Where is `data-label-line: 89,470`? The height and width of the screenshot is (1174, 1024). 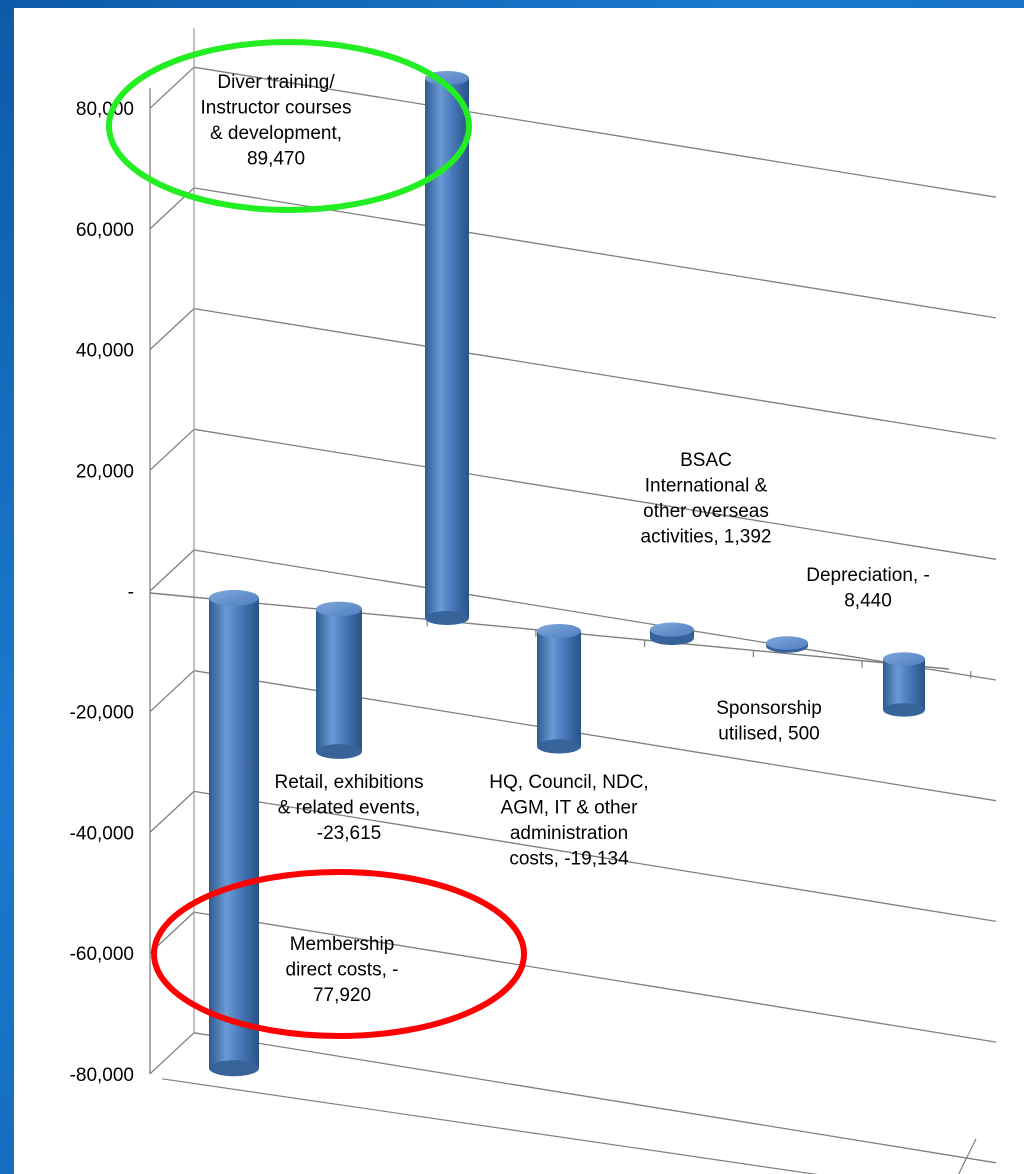 data-label-line: 89,470 is located at coordinates (276, 159).